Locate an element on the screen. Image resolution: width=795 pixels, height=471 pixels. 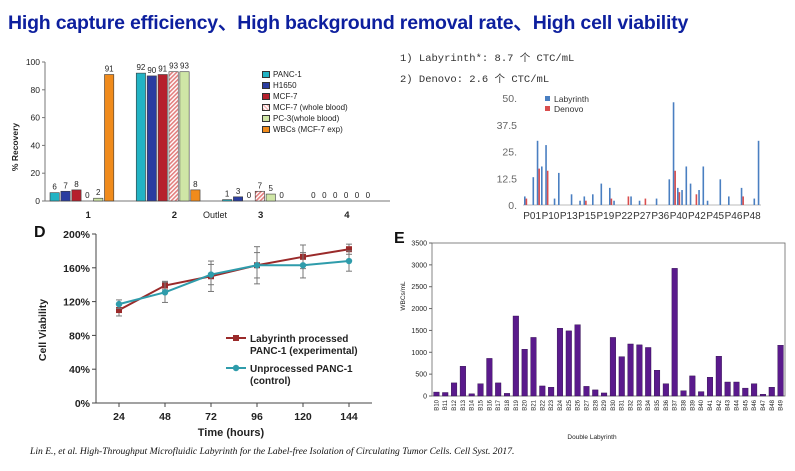
wbc-x-tick-label: B25 is located at coordinates (570, 404).